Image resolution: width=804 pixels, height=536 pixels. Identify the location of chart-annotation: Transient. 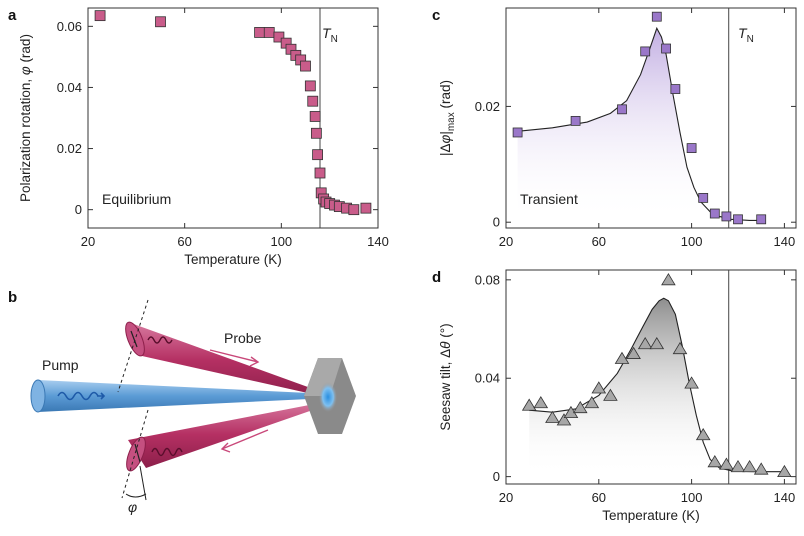
(549, 199).